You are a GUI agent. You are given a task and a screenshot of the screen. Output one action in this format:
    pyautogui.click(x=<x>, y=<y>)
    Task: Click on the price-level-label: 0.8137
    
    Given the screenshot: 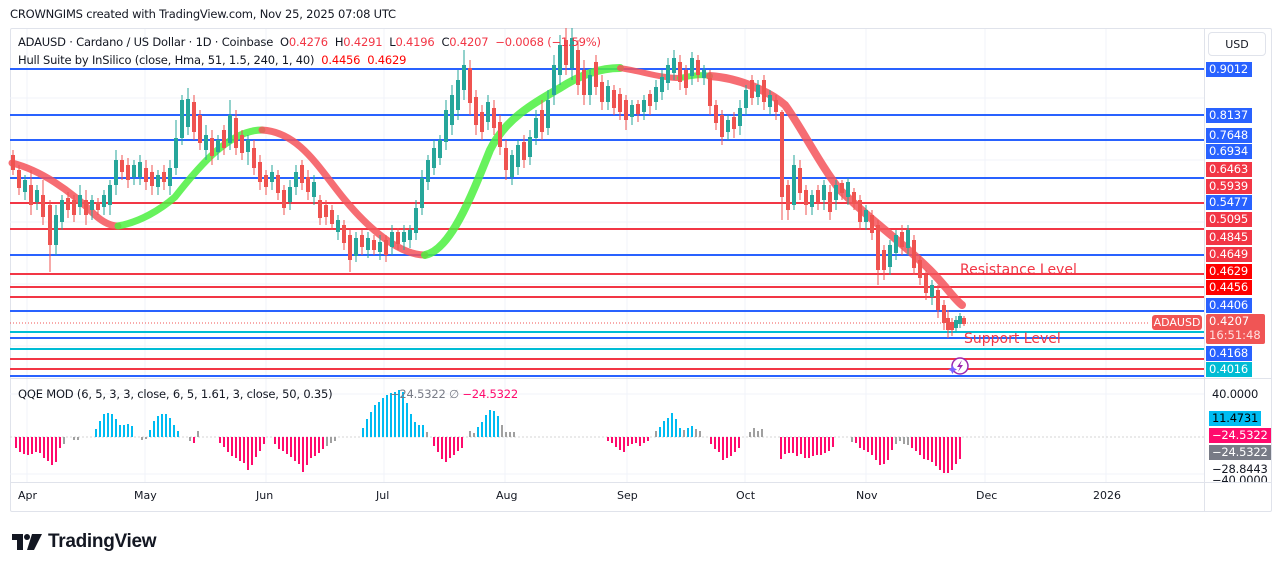 What is the action you would take?
    pyautogui.click(x=1229, y=115)
    